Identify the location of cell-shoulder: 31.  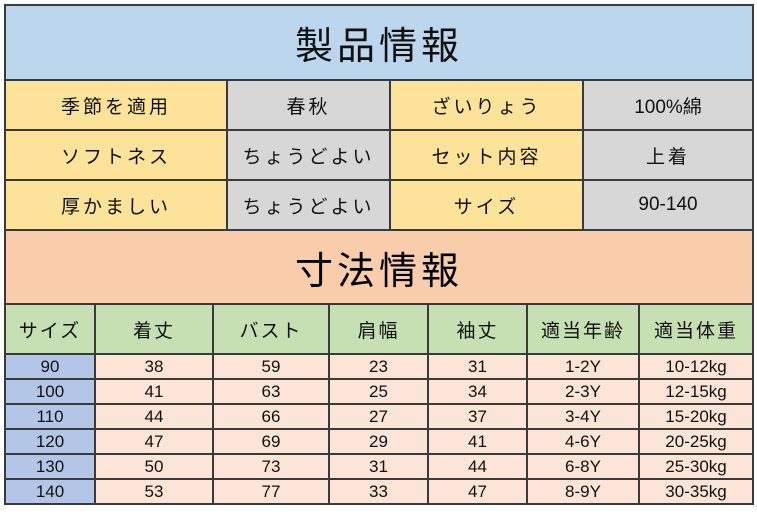
(378, 466).